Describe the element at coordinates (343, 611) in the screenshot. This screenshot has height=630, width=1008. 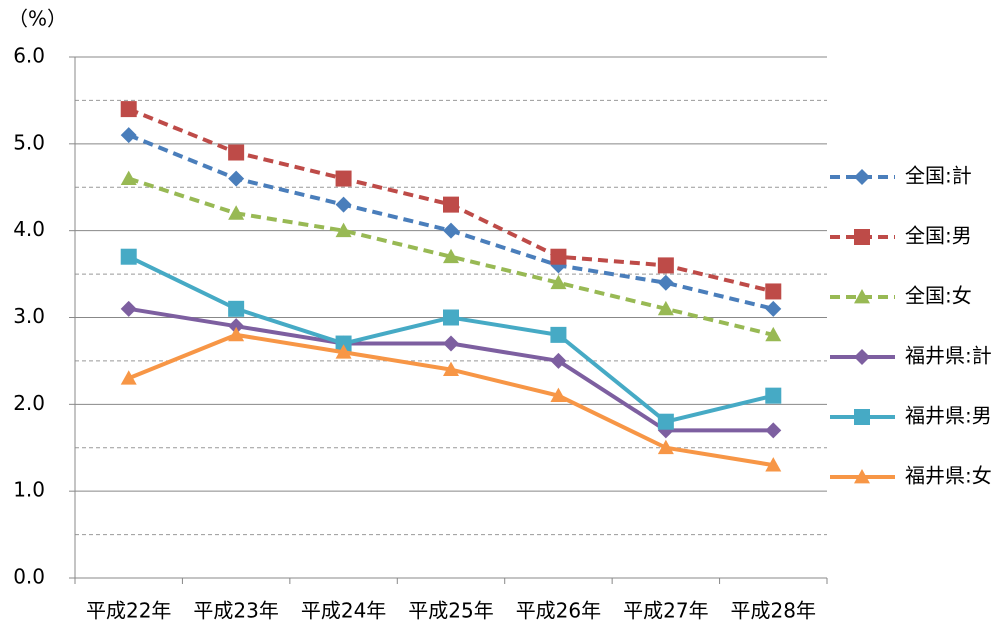
I see `x-tick-label: 平成24年` at that location.